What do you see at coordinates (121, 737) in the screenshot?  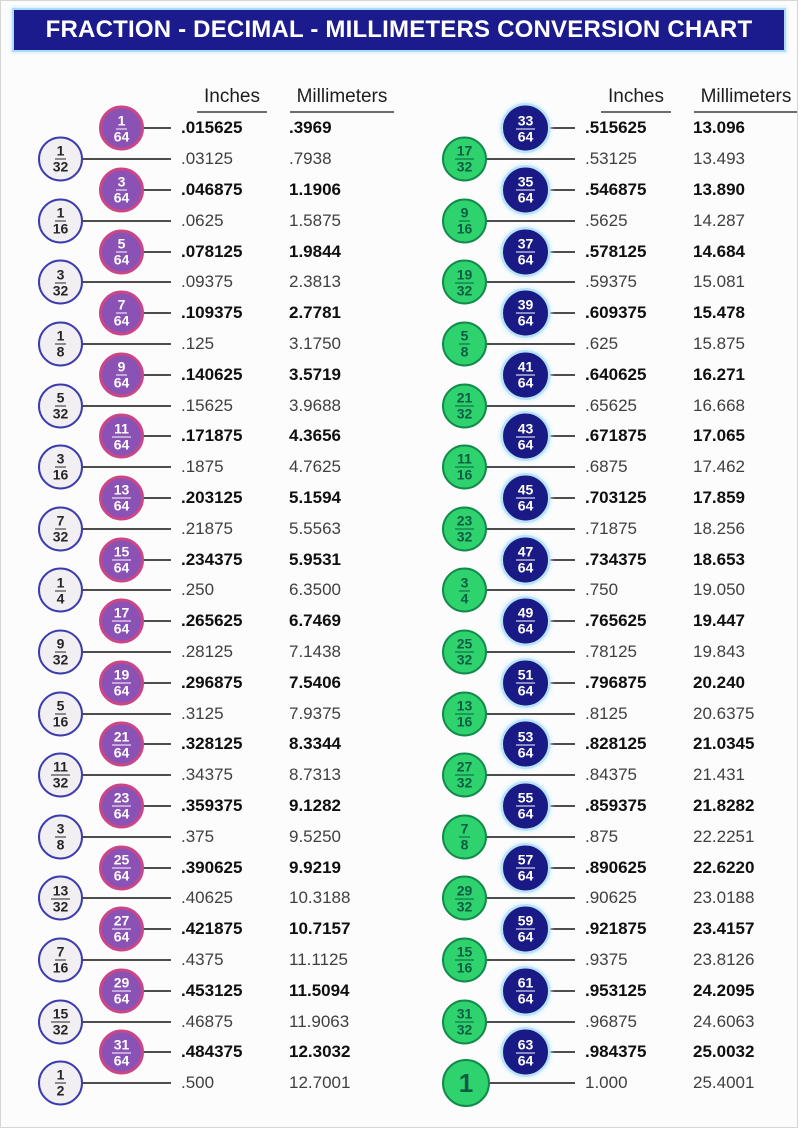 I see `fraction-numerator: 21` at bounding box center [121, 737].